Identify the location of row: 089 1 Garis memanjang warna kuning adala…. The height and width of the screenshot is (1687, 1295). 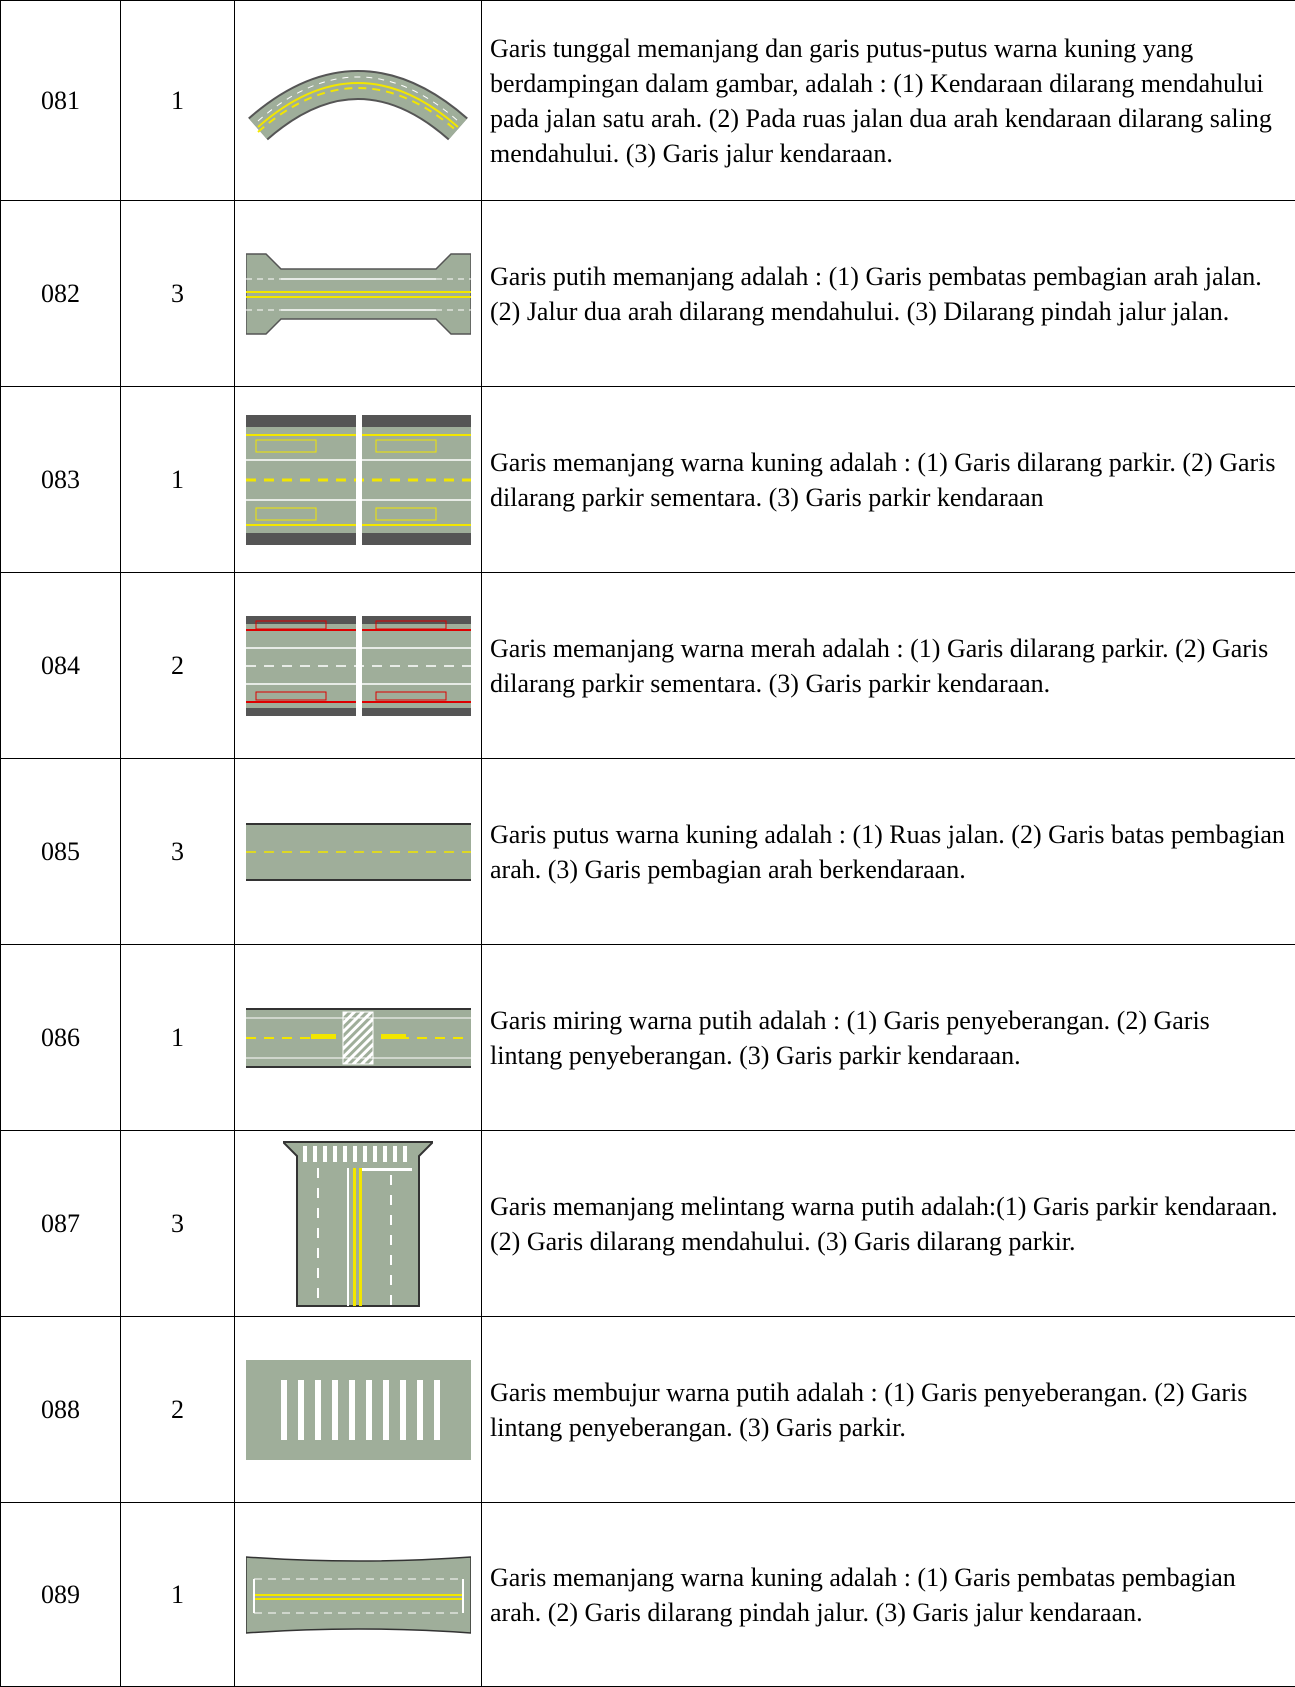
(648, 1595).